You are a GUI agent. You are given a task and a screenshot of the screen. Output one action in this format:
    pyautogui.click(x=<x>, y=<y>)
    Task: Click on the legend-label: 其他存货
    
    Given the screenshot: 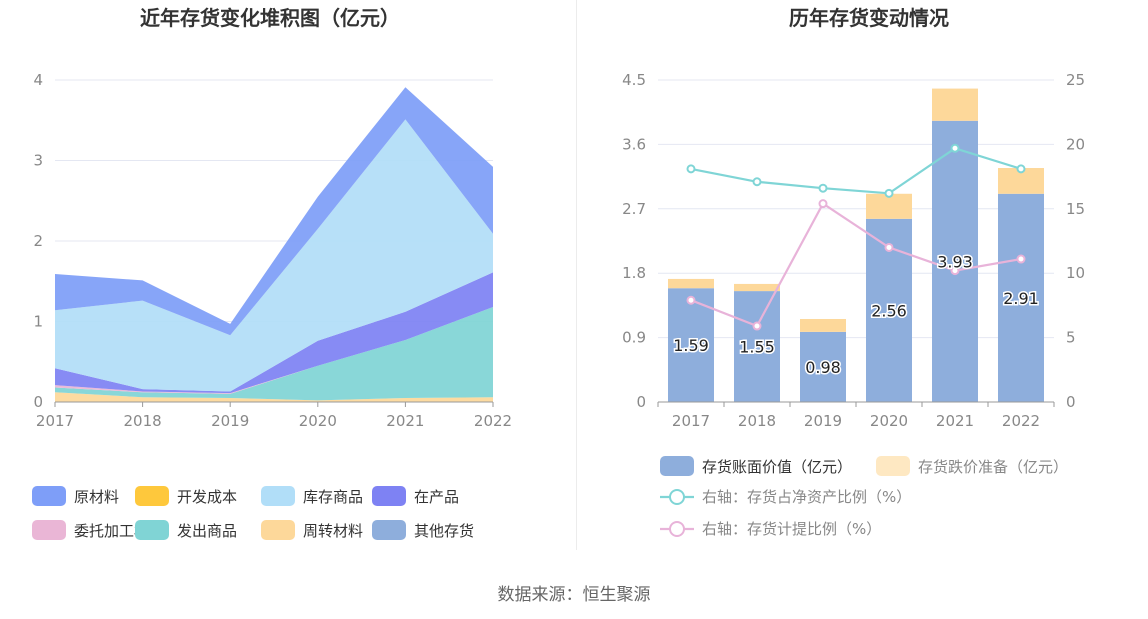 What is the action you would take?
    pyautogui.click(x=444, y=531)
    